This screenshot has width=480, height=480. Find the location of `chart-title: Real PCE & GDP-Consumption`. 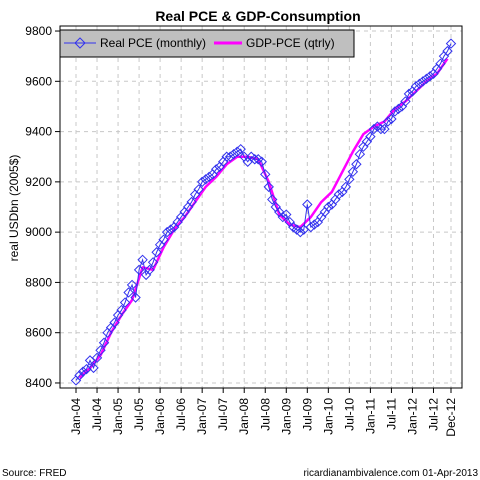

chart-title: Real PCE & GDP-Consumption is located at coordinates (257, 16).